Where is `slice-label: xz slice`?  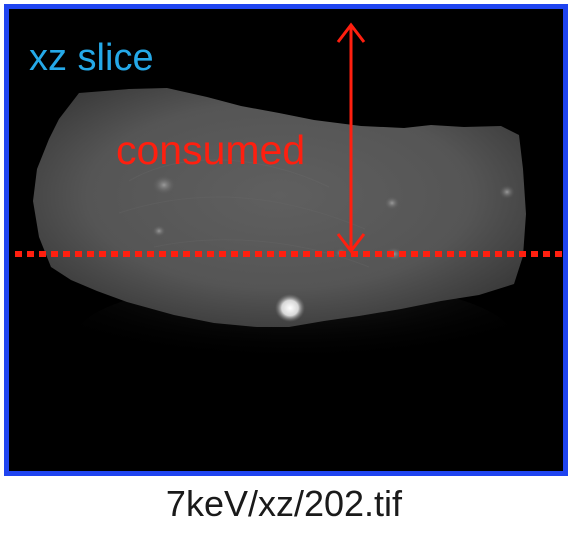
slice-label: xz slice is located at coordinates (91, 58).